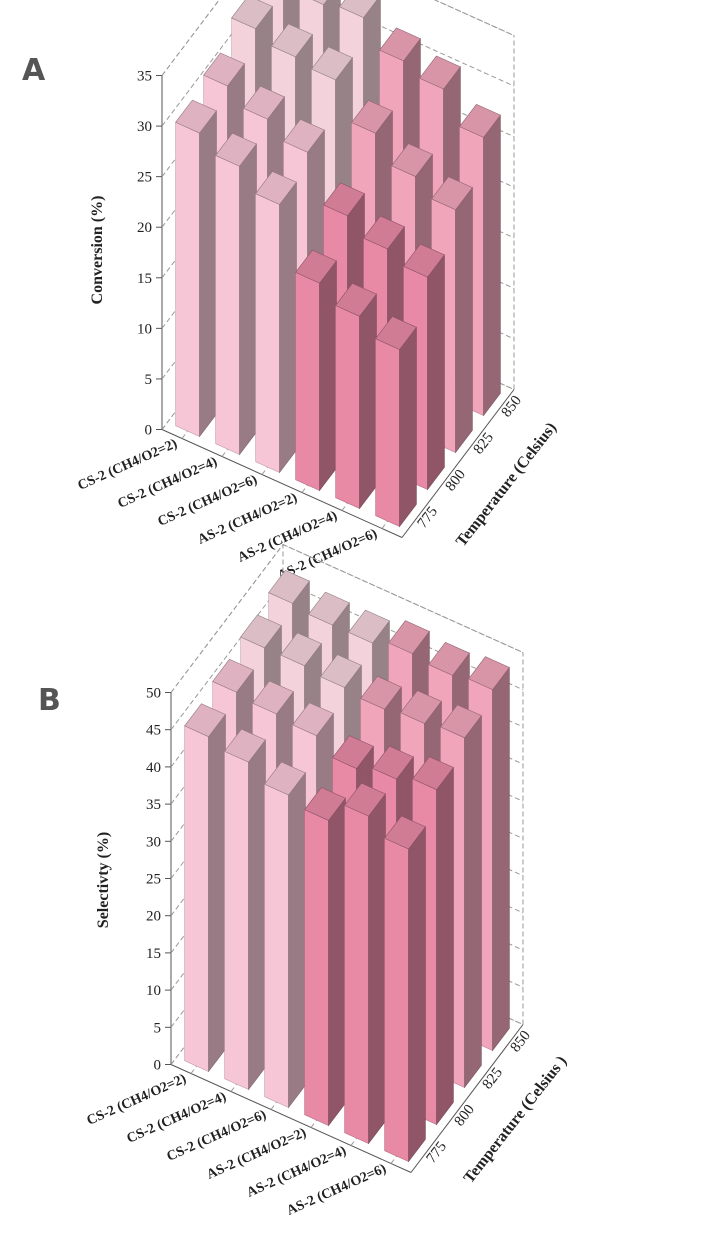 The image size is (721, 1246). What do you see at coordinates (97, 250) in the screenshot?
I see `z-axis-title: Conversion (%)` at bounding box center [97, 250].